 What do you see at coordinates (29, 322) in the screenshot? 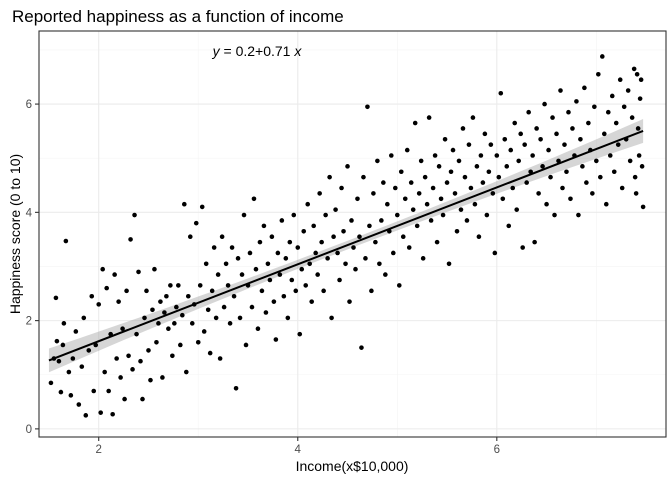
I see `y-tick-label: 2` at bounding box center [29, 322].